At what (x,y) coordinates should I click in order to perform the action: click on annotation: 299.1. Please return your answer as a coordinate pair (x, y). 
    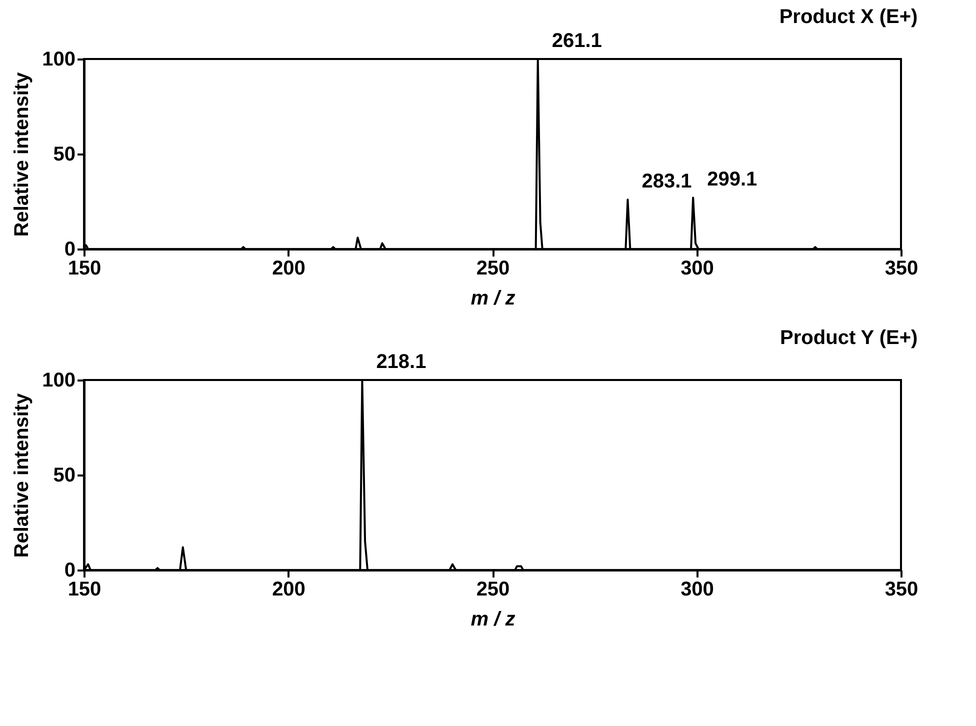
    Looking at the image, I should click on (732, 179).